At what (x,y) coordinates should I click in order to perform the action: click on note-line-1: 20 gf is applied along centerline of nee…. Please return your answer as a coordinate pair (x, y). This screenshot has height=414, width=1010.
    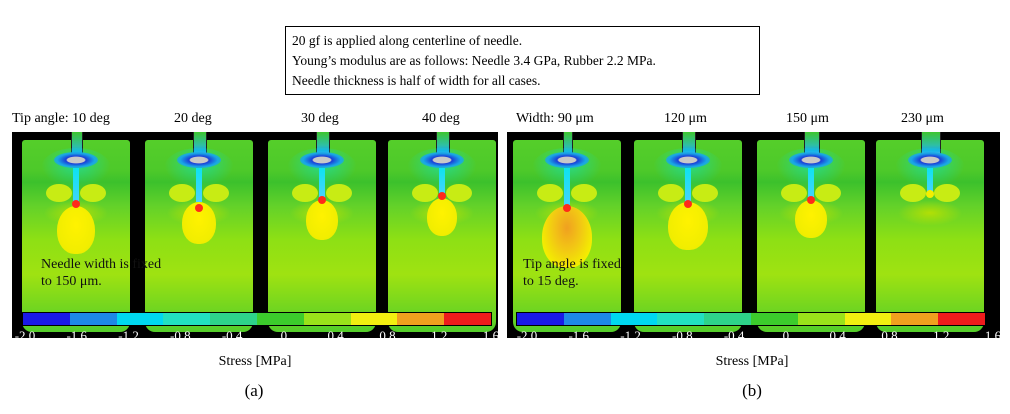
    Looking at the image, I should click on (407, 40).